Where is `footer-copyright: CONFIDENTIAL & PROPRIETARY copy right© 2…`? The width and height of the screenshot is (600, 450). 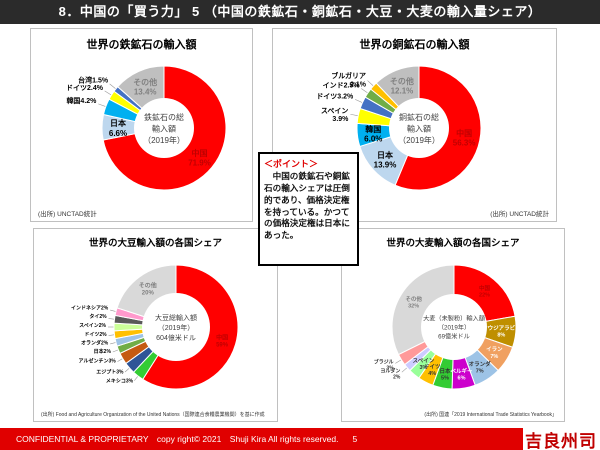
footer-copyright: CONFIDENTIAL & PROPRIETARY copy right© 2… is located at coordinates (177, 439).